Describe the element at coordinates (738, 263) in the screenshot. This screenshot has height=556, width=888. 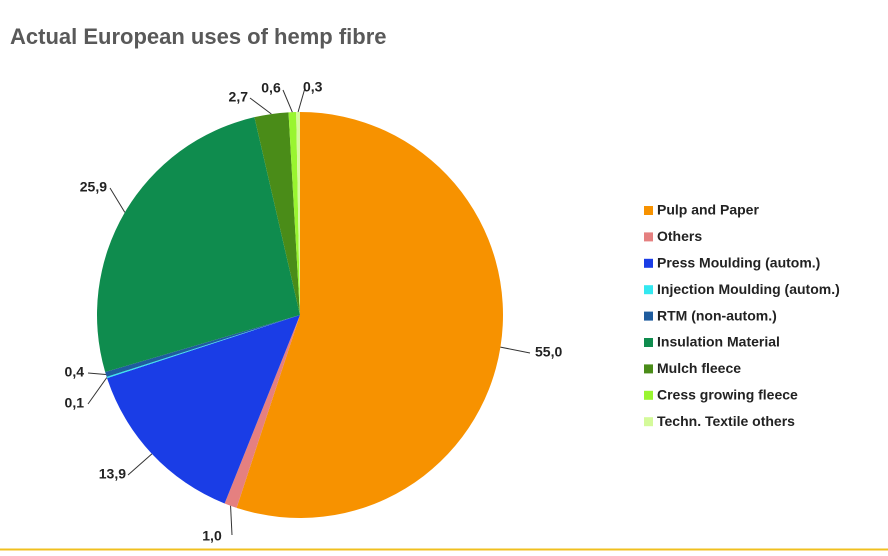
I see `legend-label: Press Moulding (autom.)` at that location.